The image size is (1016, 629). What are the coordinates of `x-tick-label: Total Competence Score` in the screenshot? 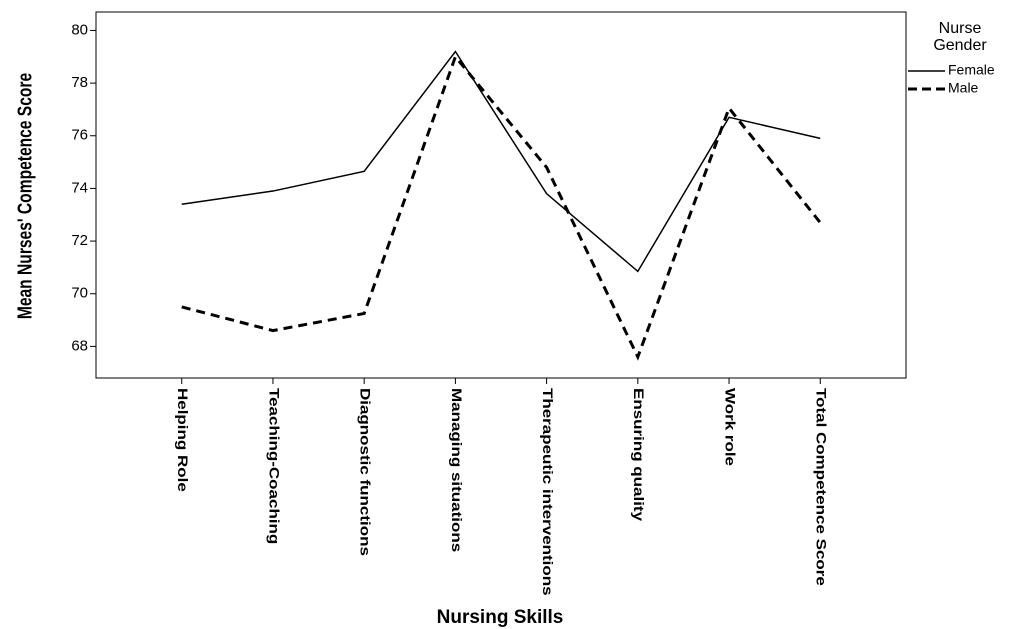 It's located at (820, 487).